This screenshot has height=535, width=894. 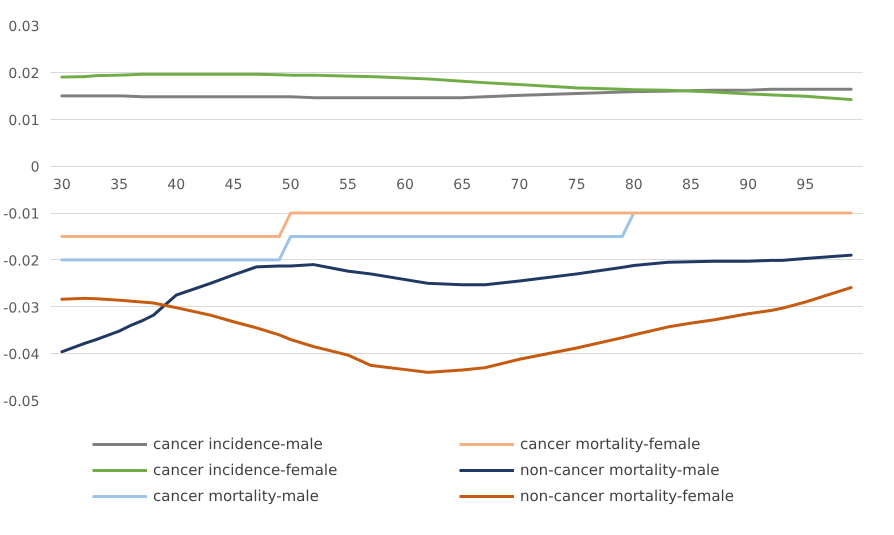 What do you see at coordinates (748, 185) in the screenshot?
I see `x-tick-label: 90` at bounding box center [748, 185].